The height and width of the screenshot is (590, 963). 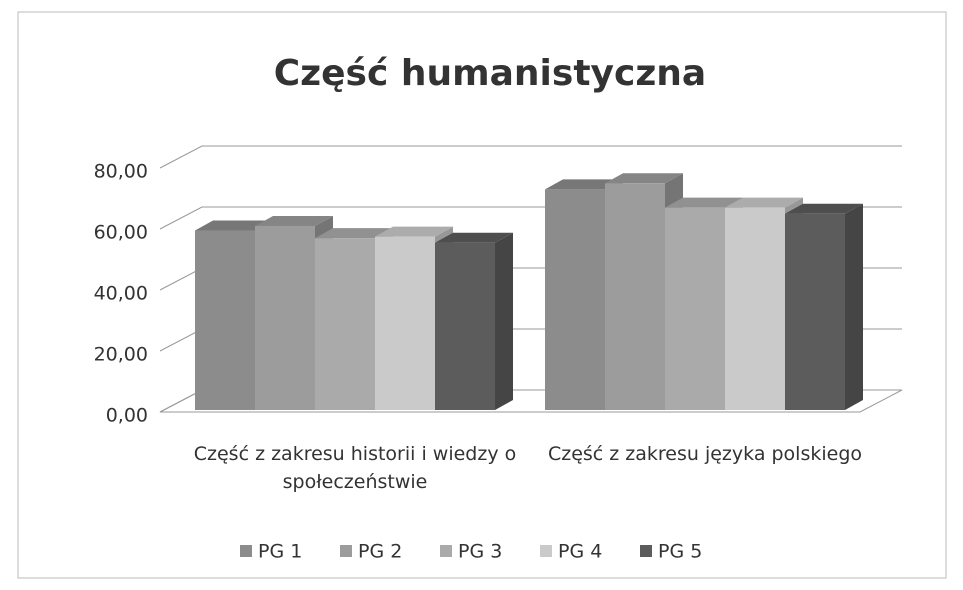 I want to click on y-tick-label: 60,00, so click(x=121, y=233).